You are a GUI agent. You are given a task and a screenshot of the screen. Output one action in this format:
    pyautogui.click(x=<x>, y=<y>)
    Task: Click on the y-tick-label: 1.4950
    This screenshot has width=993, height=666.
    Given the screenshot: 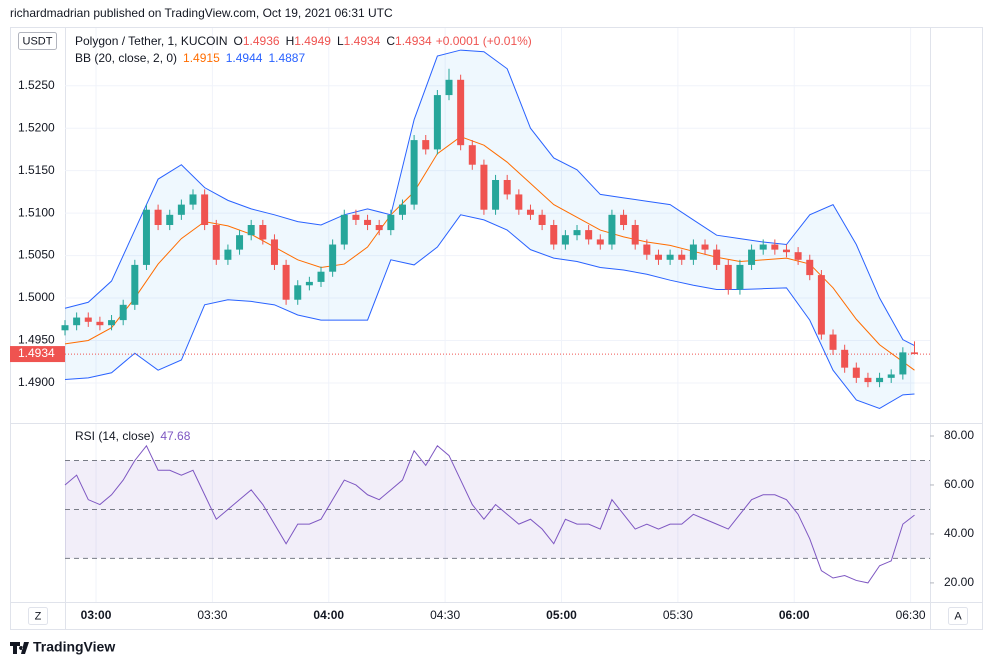 What is the action you would take?
    pyautogui.click(x=36, y=340)
    